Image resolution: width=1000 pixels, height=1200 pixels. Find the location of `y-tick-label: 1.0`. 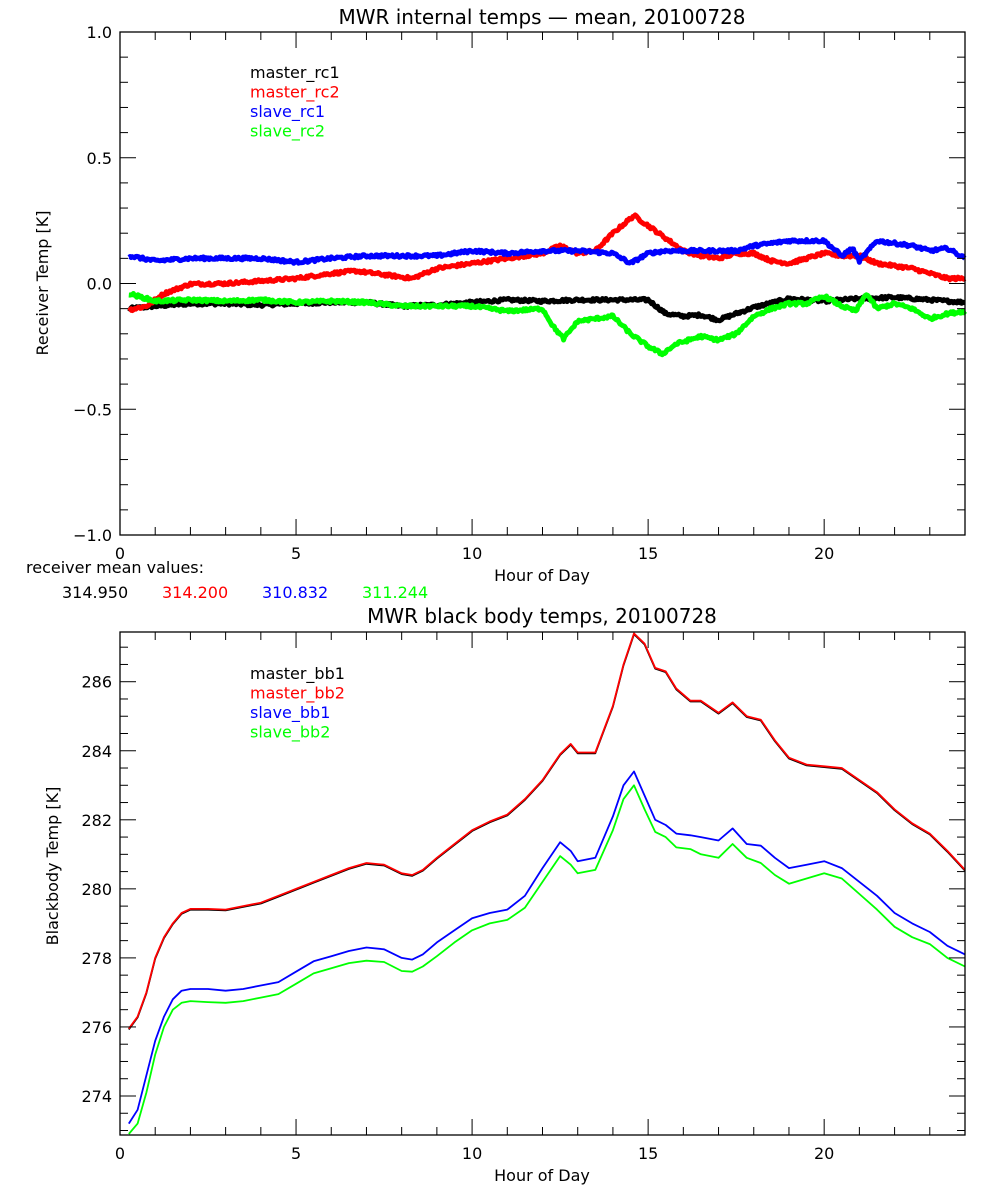

y-tick-label: 1.0 is located at coordinates (99, 32).